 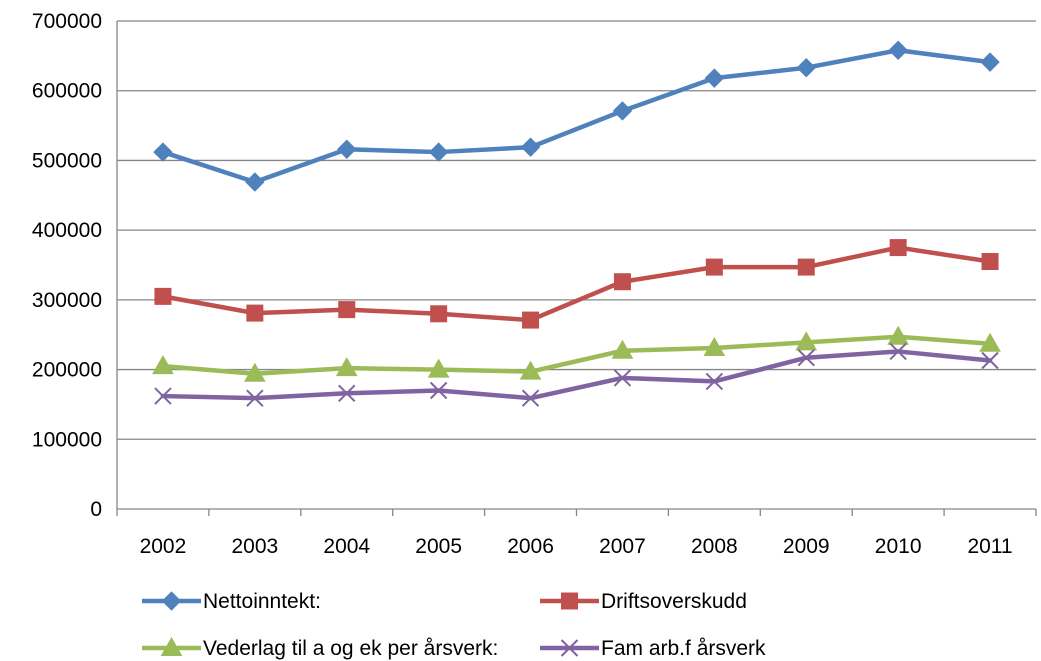 What do you see at coordinates (346, 546) in the screenshot?
I see `x-tick-label: 2004` at bounding box center [346, 546].